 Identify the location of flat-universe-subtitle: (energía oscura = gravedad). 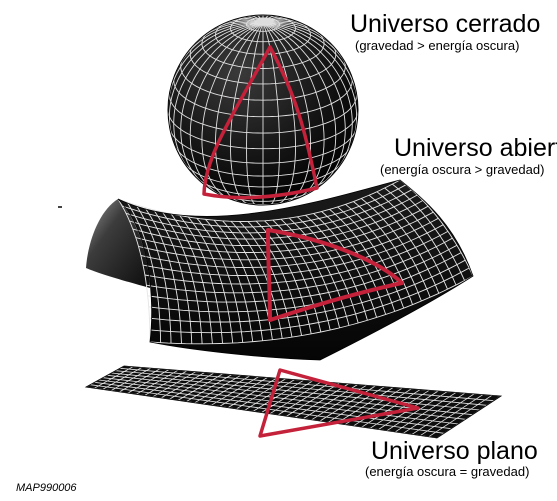
(447, 471).